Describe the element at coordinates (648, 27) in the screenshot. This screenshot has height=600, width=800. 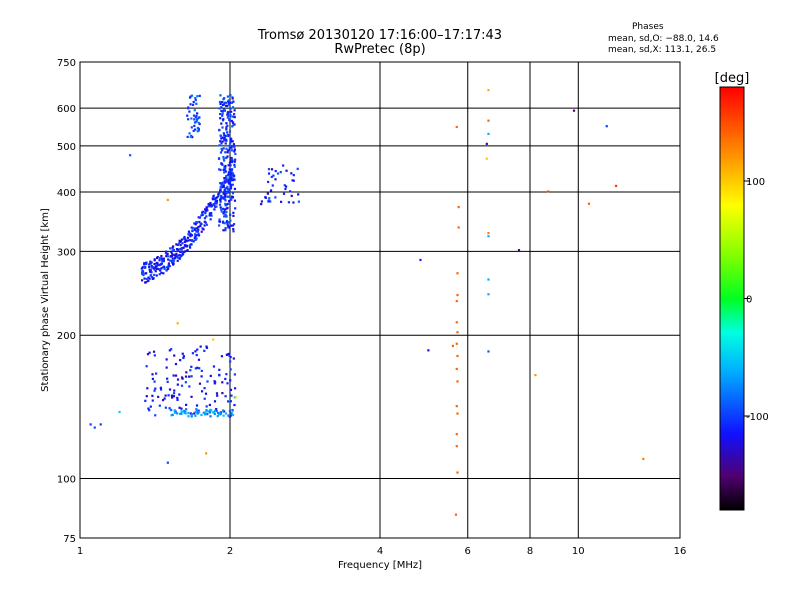
I see `stats-heading: Phases` at that location.